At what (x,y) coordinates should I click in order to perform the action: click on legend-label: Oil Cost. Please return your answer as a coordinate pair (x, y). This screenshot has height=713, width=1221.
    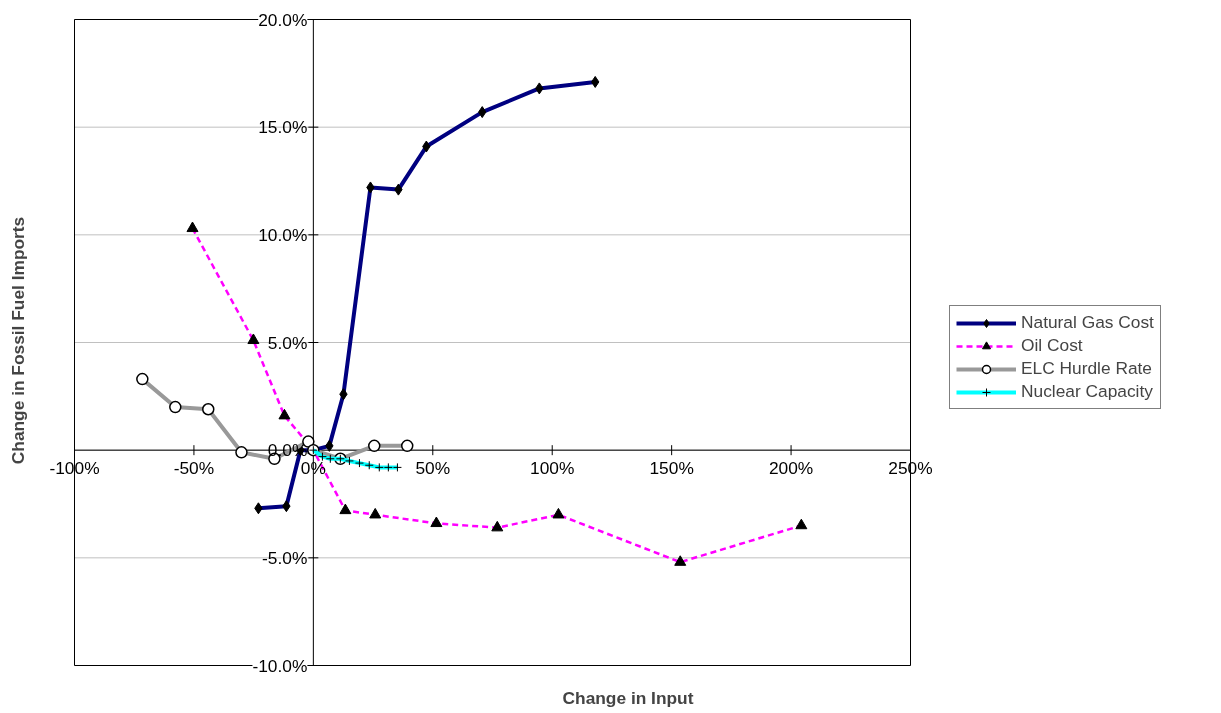
    Looking at the image, I should click on (1052, 345).